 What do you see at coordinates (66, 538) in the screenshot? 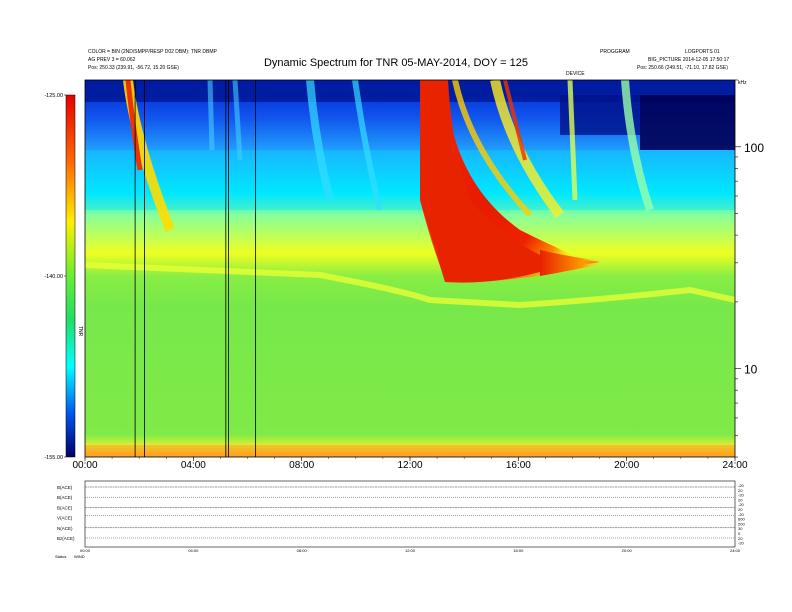
I see `lower-panel-label: Bz(ACE)` at bounding box center [66, 538].